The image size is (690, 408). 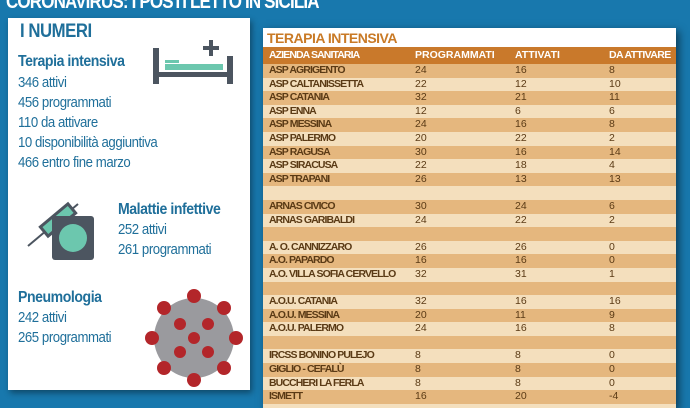 I want to click on ti-line: 466 entro fine marzo, so click(x=74, y=162).